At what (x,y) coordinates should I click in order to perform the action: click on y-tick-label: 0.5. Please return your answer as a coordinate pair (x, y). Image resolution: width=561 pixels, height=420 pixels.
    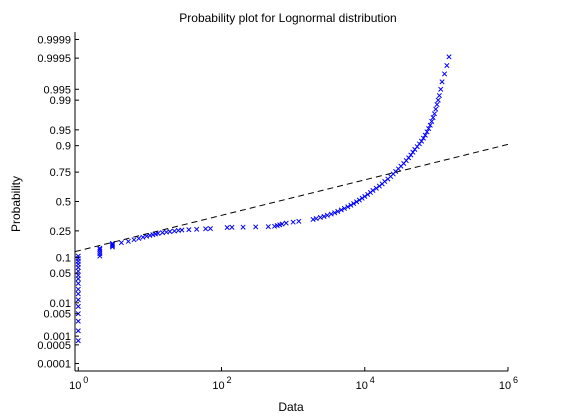
    Looking at the image, I should click on (63, 203).